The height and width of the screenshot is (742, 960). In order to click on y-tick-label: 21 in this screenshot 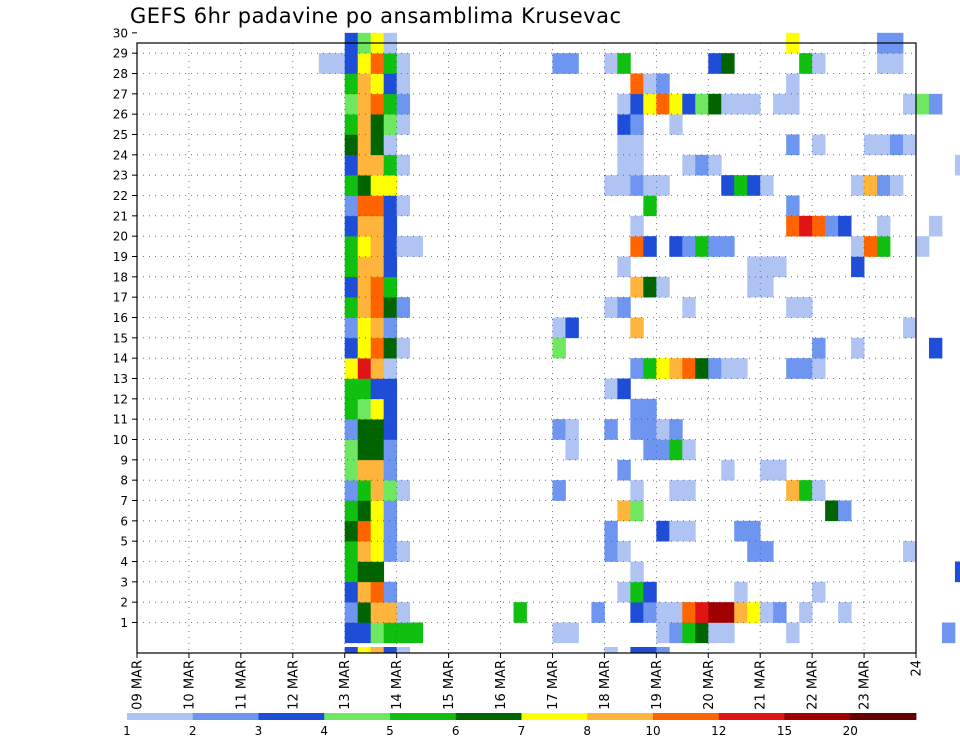, I will do `click(120, 216)`.